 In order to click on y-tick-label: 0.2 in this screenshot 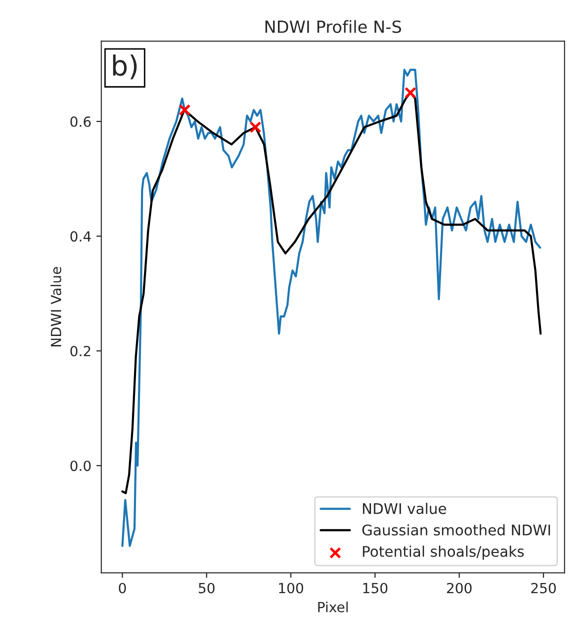, I will do `click(80, 351)`.